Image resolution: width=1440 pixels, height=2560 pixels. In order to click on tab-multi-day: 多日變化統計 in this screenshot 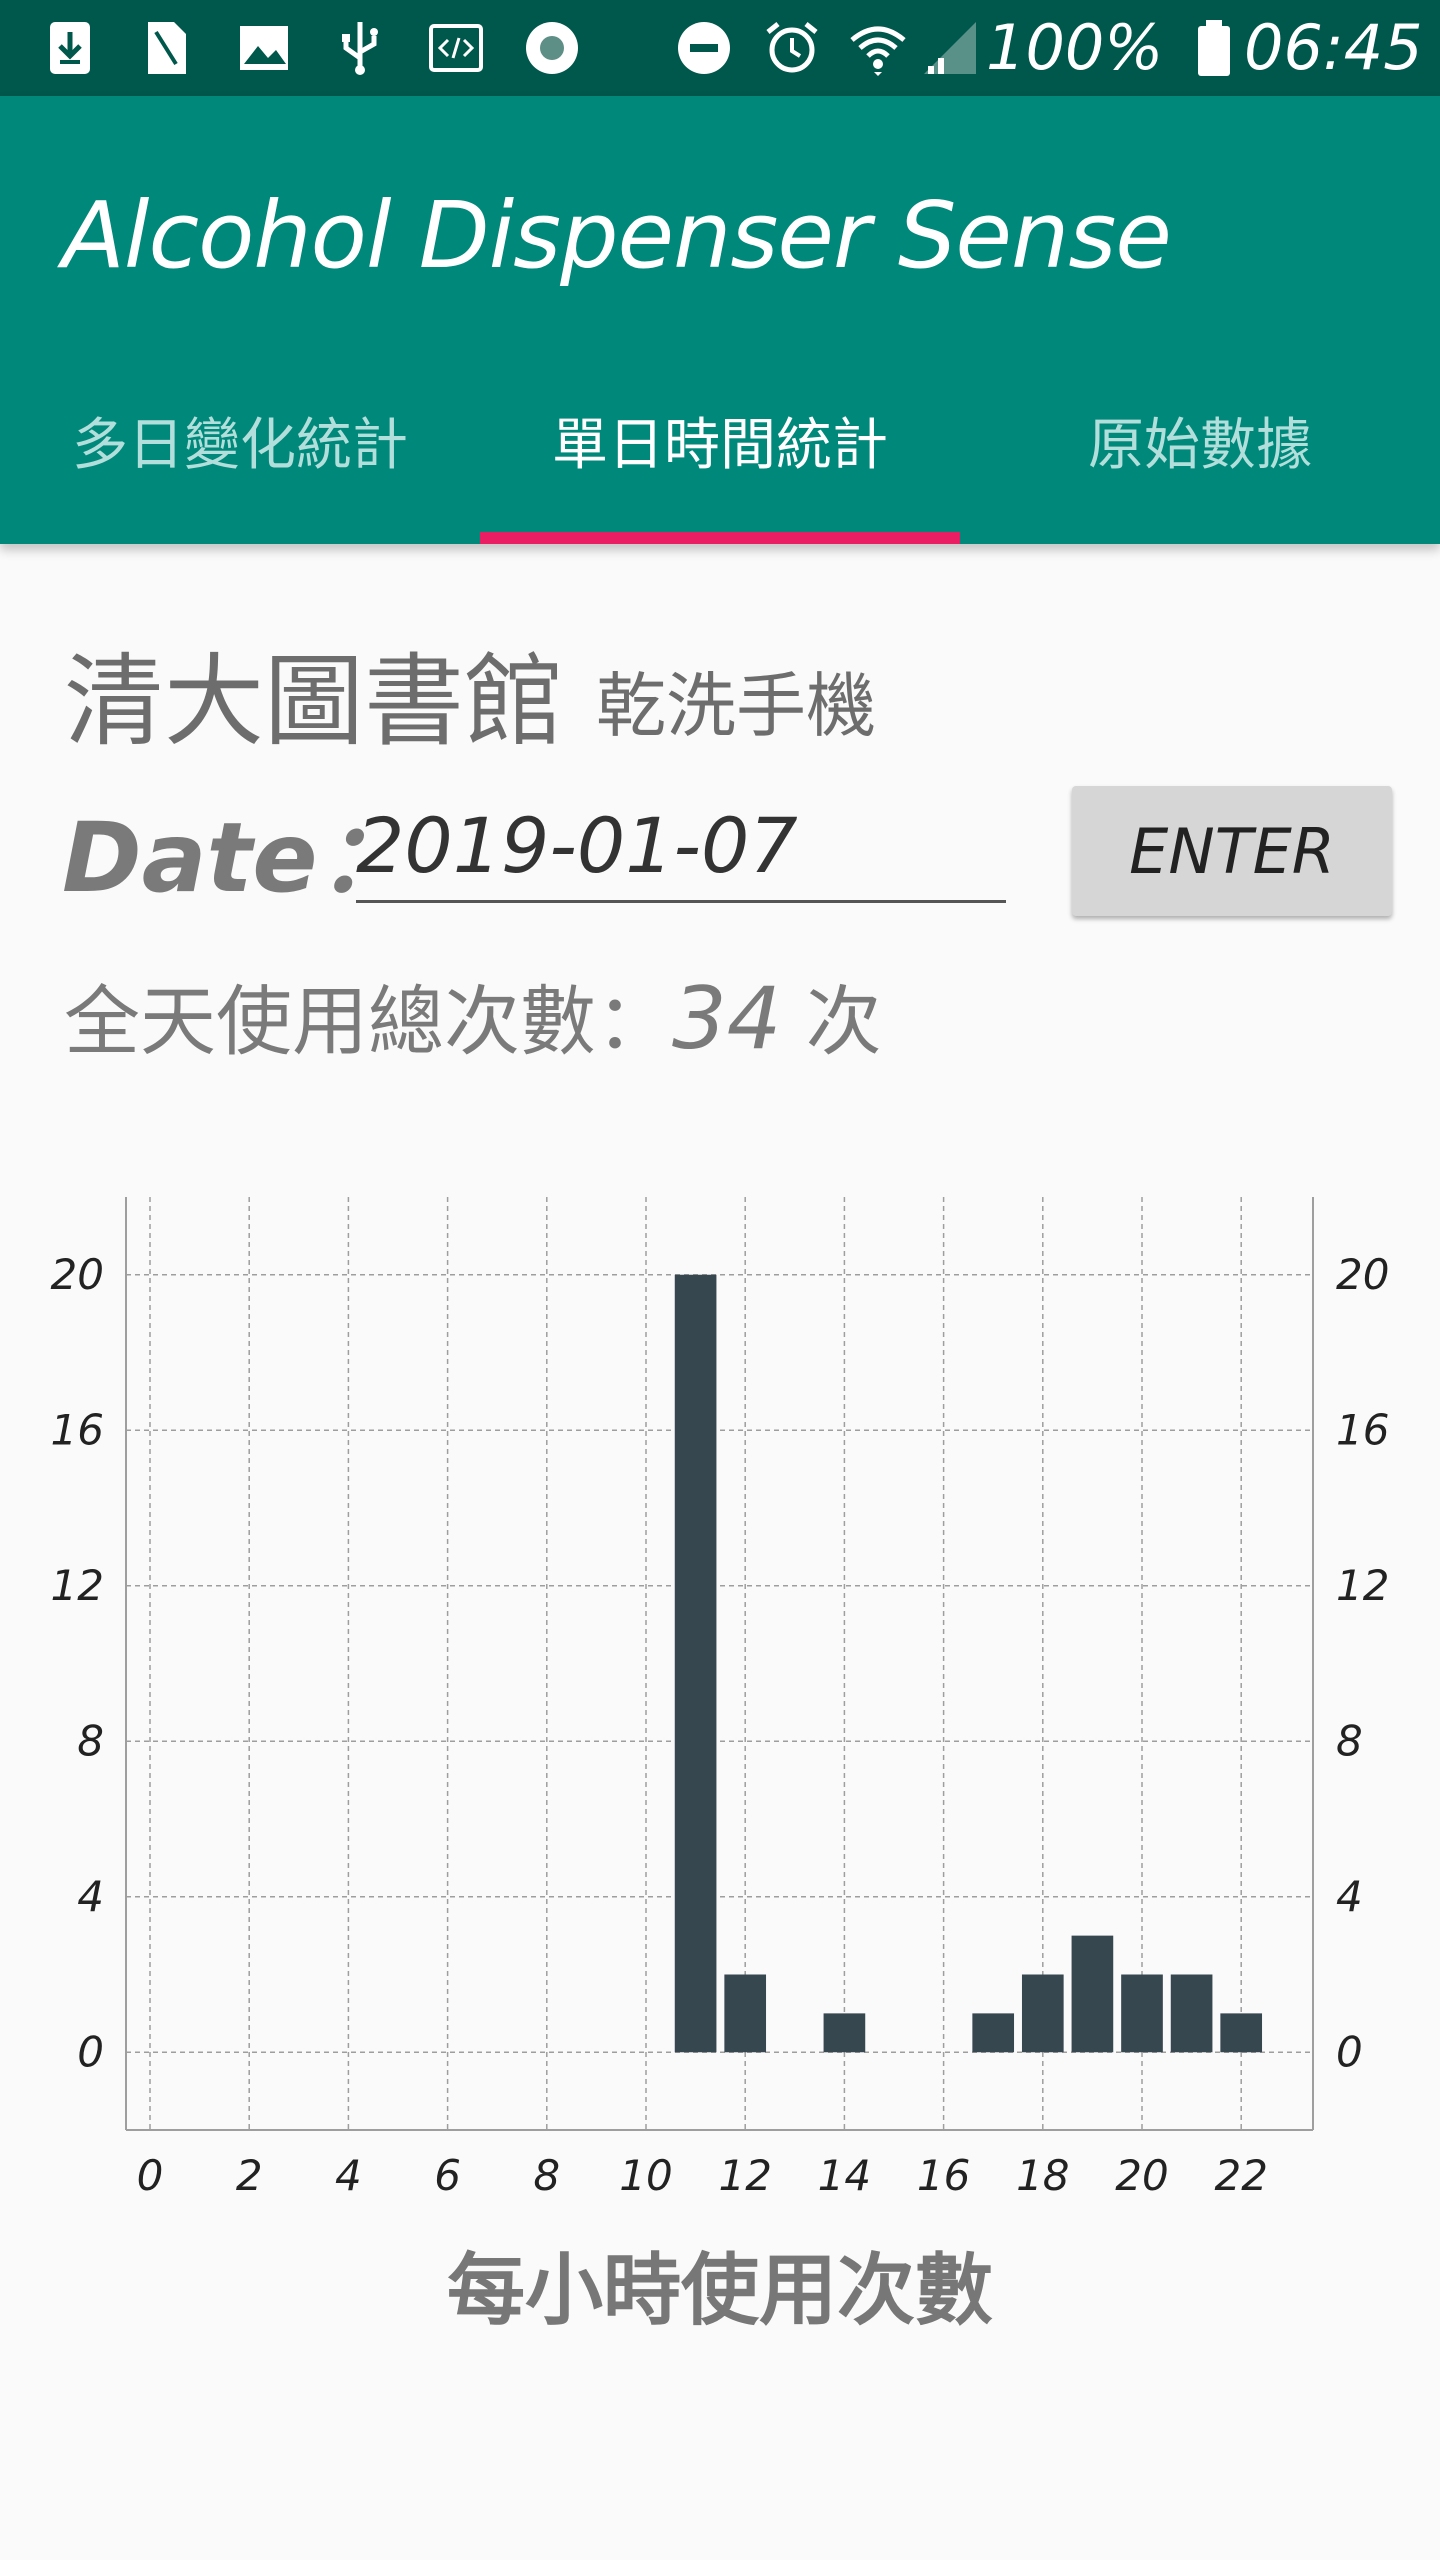, I will do `click(240, 445)`.